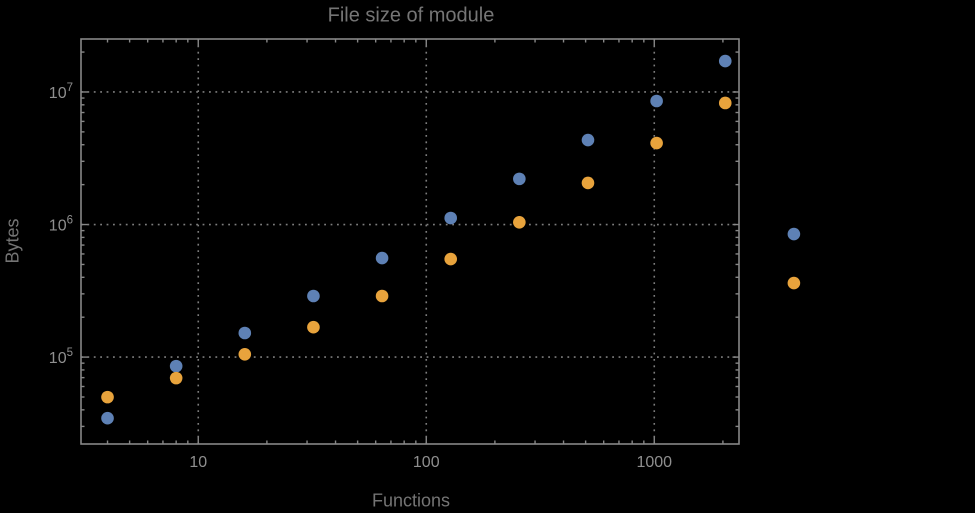 This screenshot has height=513, width=975. What do you see at coordinates (451, 259) in the screenshot?
I see `data-point-orange-x128` at bounding box center [451, 259].